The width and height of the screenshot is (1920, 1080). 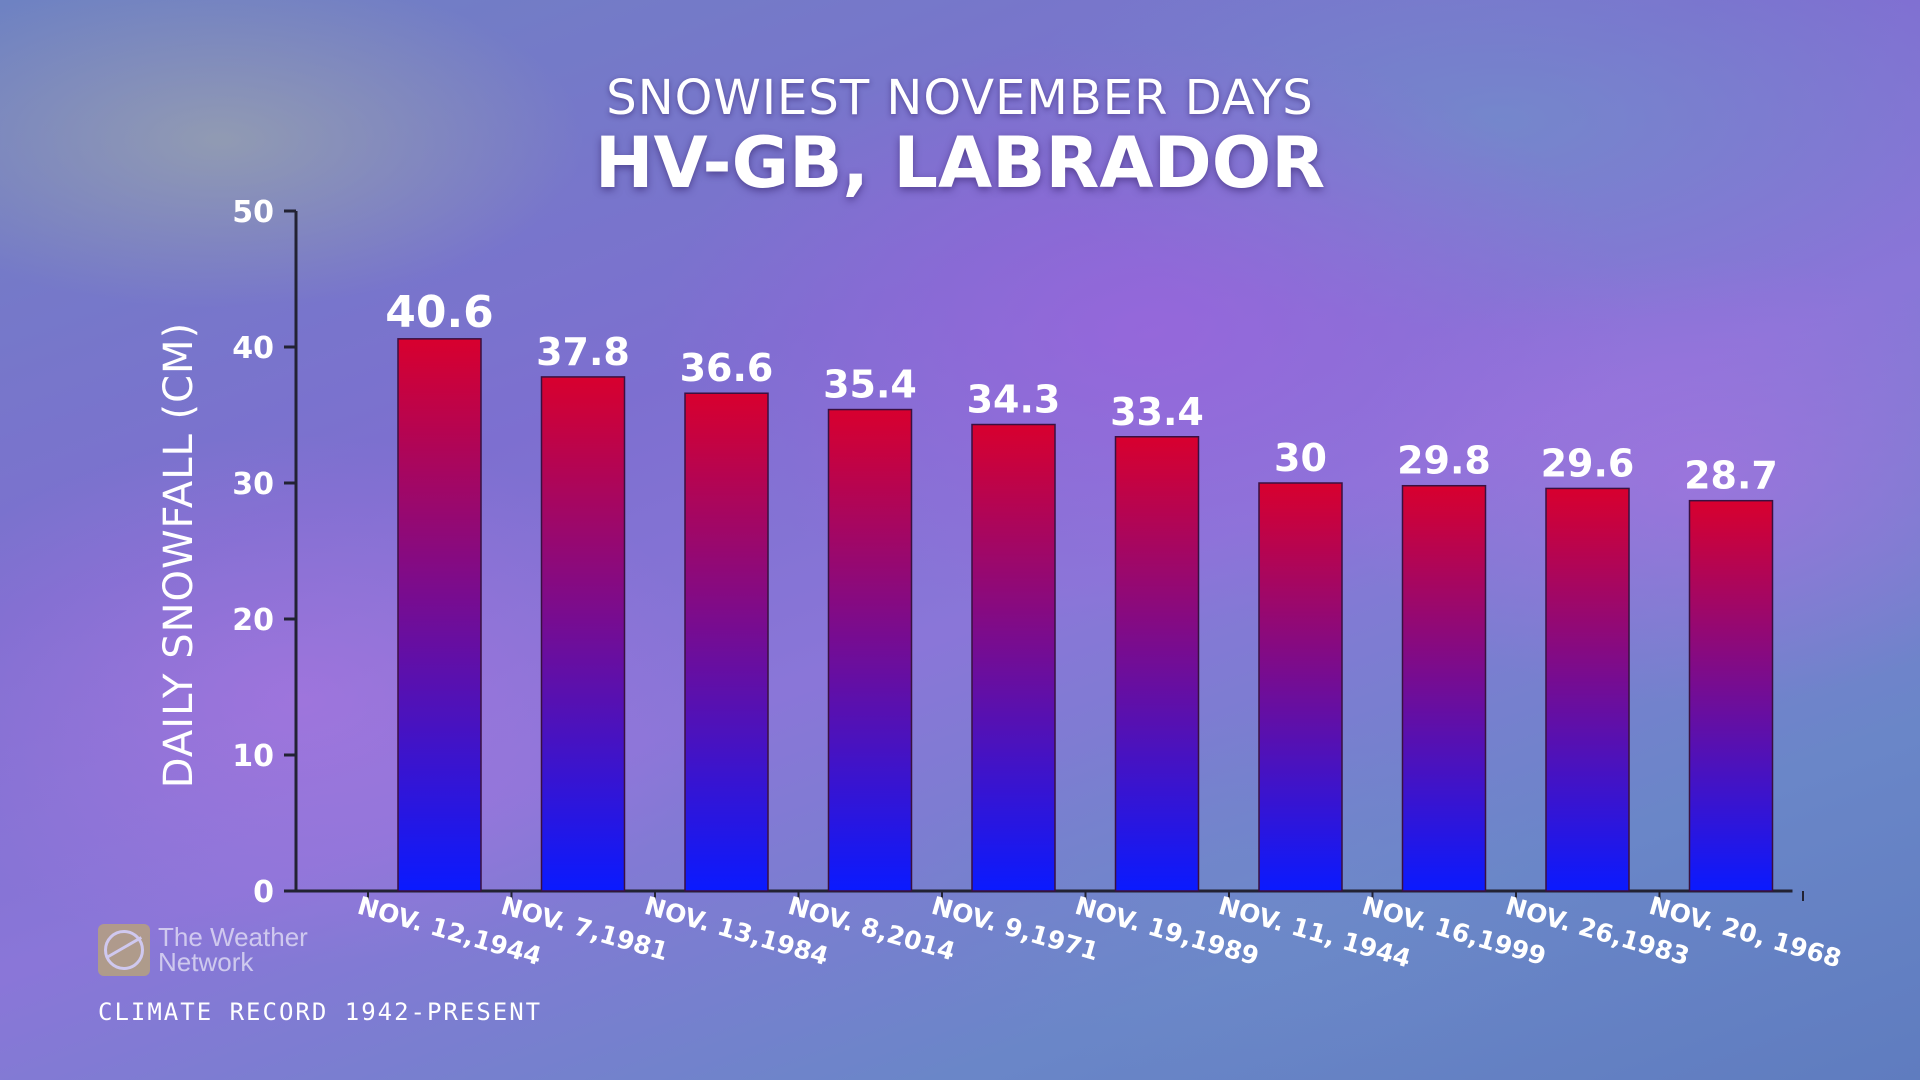 I want to click on bar-value-label: 36.6, so click(x=727, y=368).